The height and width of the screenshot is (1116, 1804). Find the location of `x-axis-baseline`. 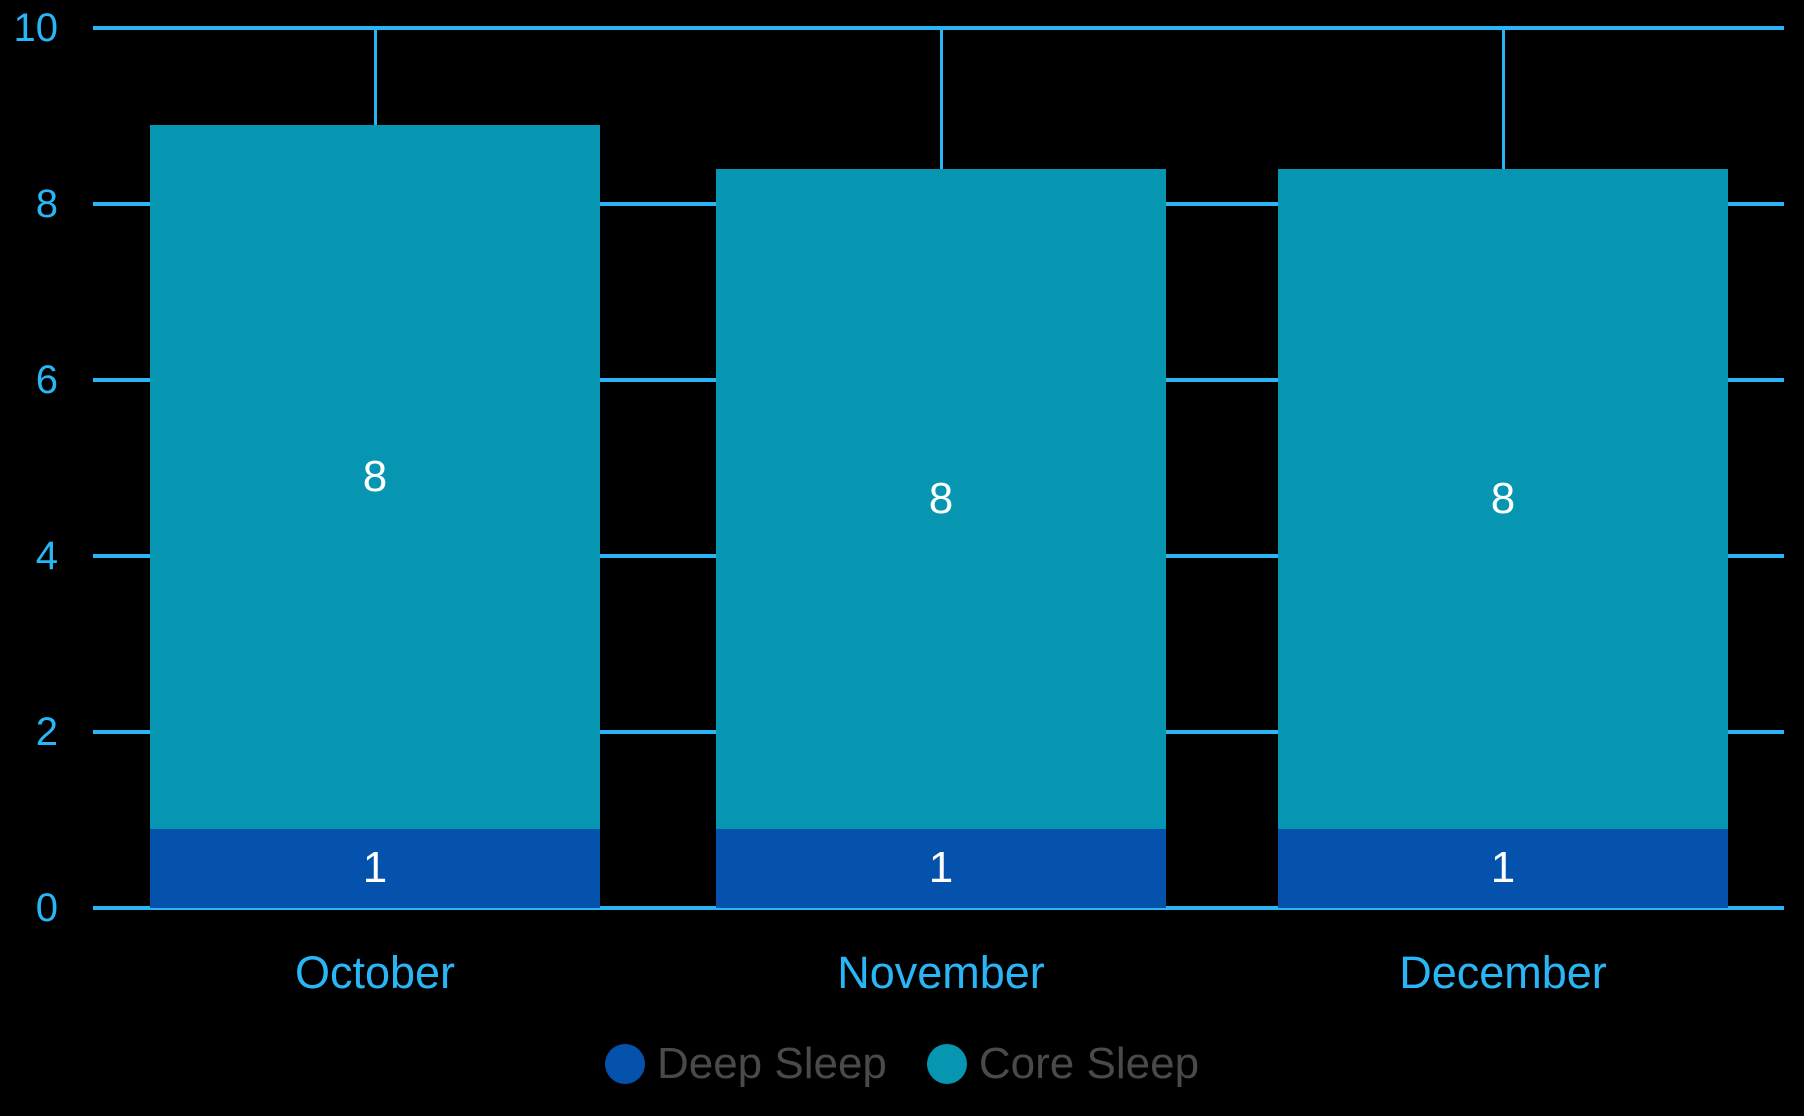

x-axis-baseline is located at coordinates (938, 908).